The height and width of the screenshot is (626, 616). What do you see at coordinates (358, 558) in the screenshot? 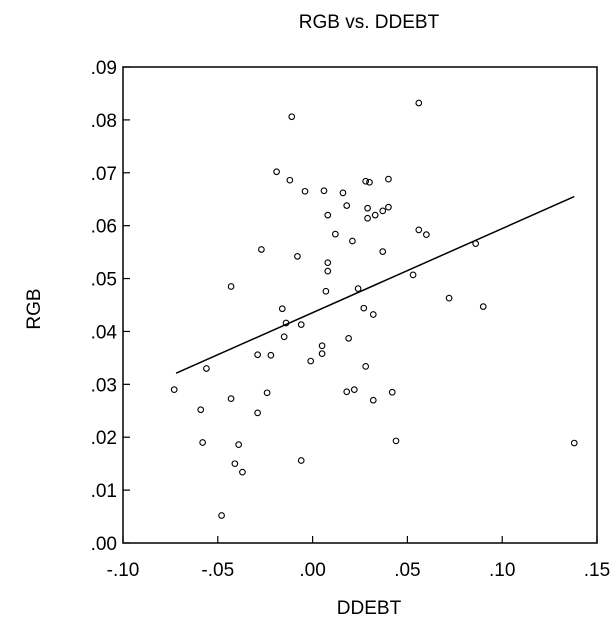
I see `x-axis-ticks: -.10 -.05 .00 .05 .10 .15` at bounding box center [358, 558].